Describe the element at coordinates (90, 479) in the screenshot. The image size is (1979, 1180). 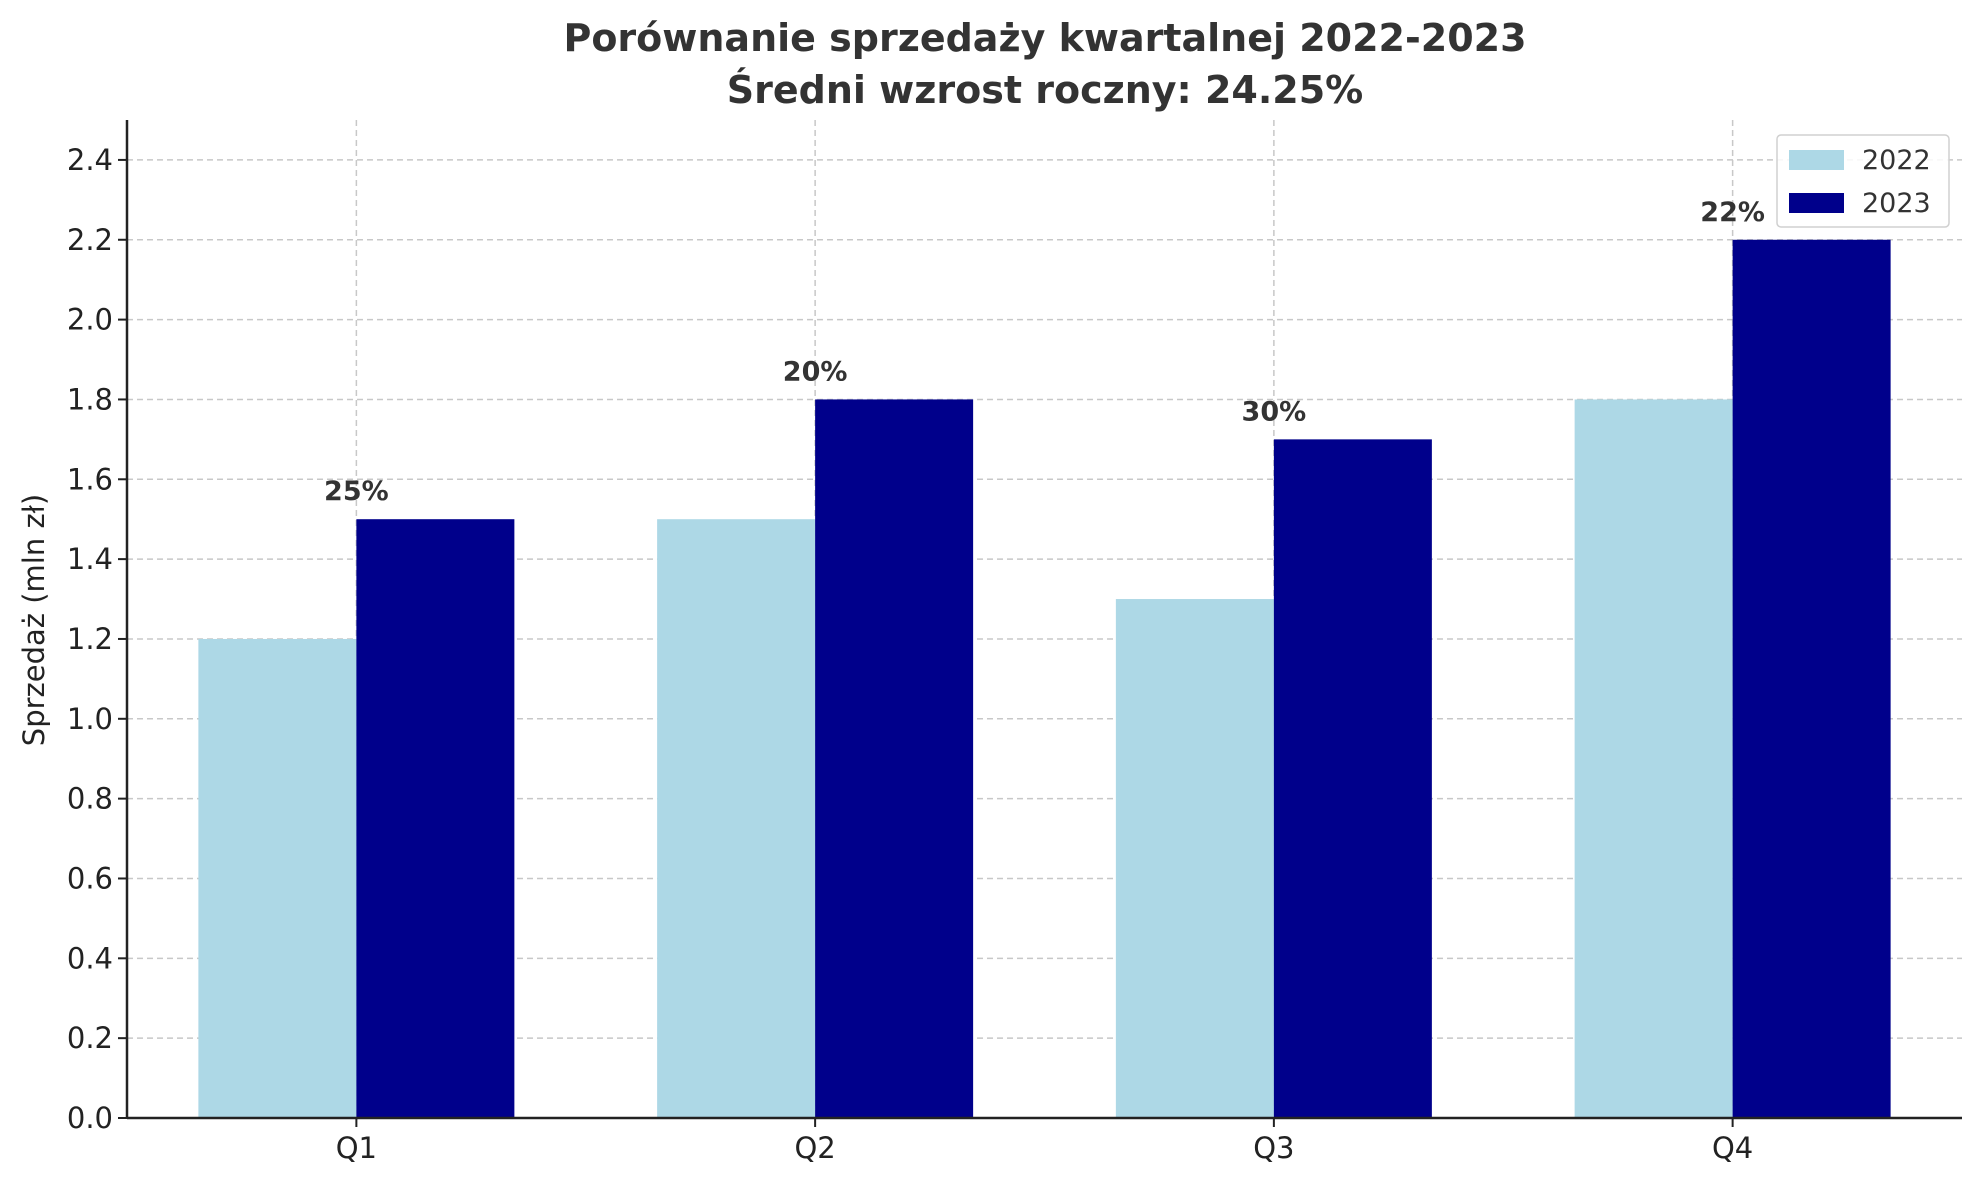
I see `y-tick-label: 1.6` at that location.